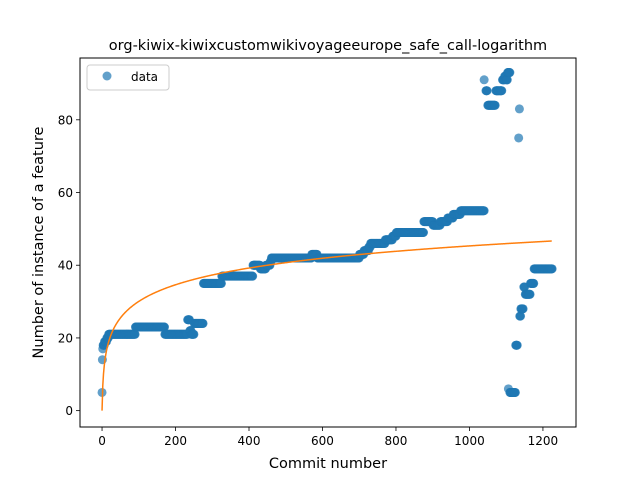 This screenshot has height=480, width=640. I want to click on x-axis-ticks: 0 200 400 600 800 1000 1200, so click(328, 437).